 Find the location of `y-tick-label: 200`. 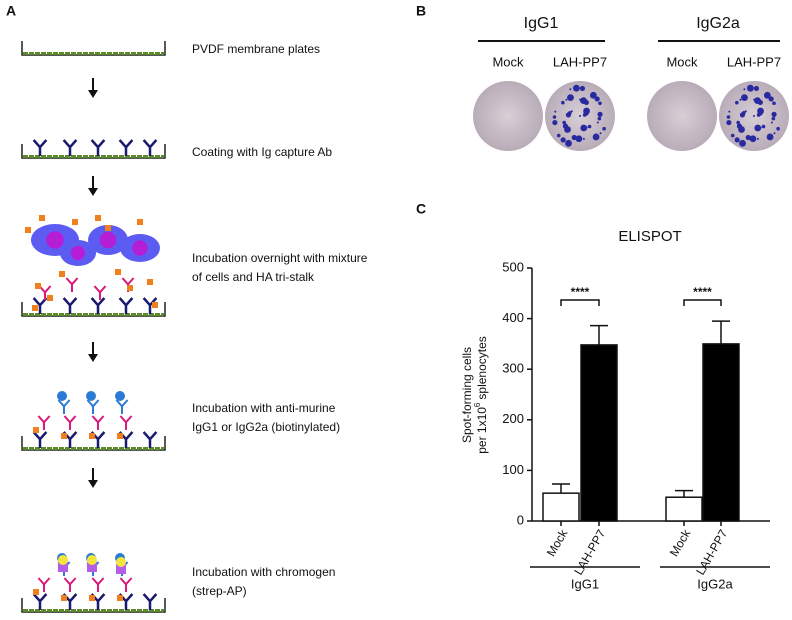

y-tick-label: 200 is located at coordinates (513, 418).